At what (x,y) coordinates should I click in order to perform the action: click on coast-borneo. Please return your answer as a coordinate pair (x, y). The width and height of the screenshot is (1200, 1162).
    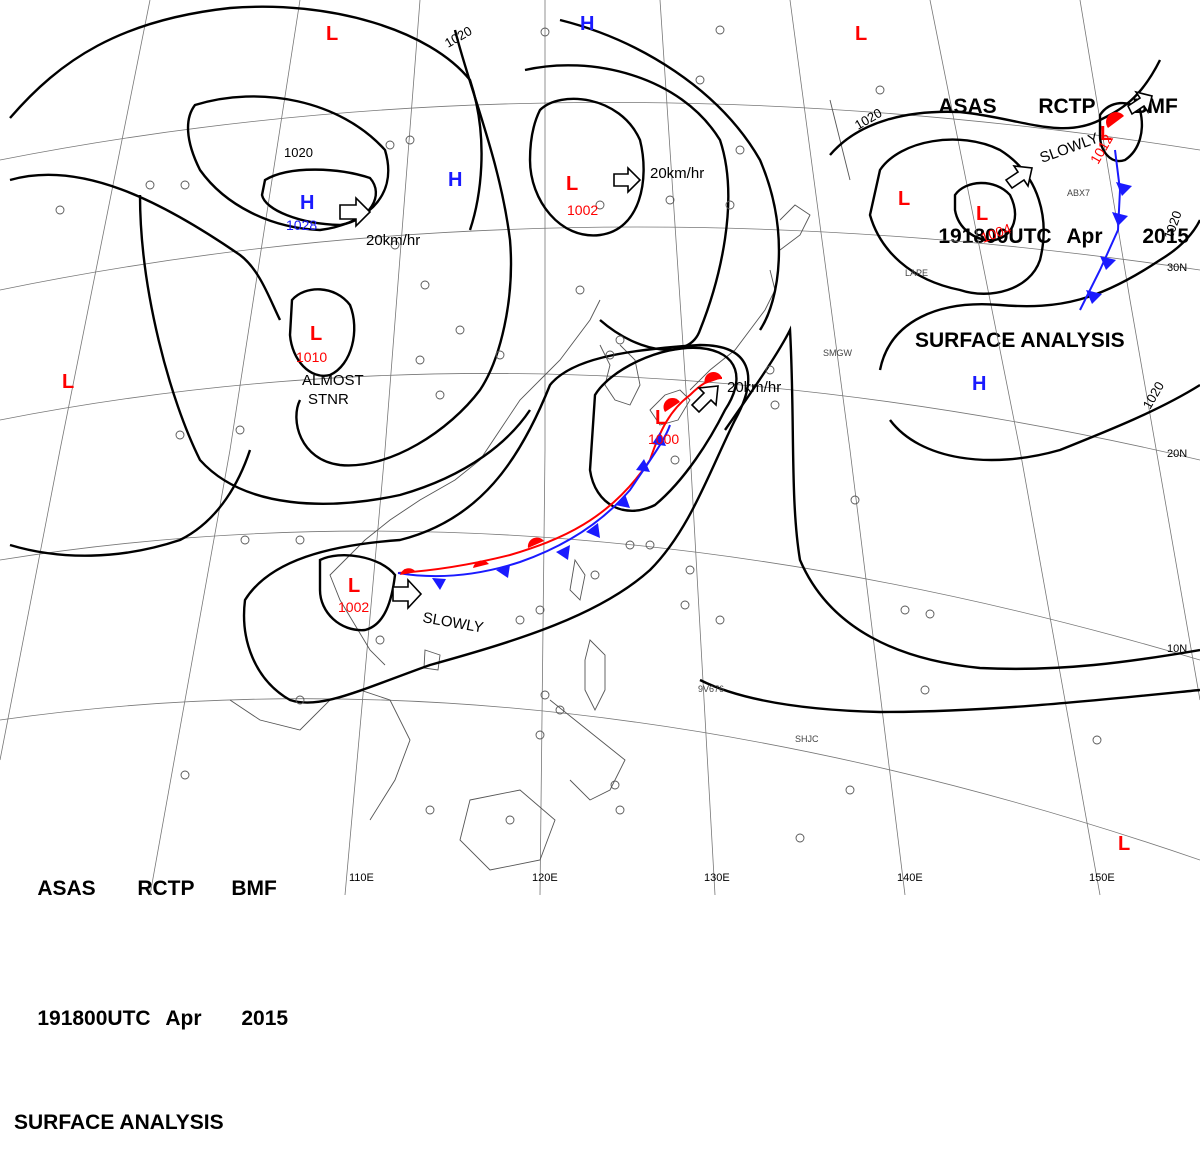
    Looking at the image, I should click on (507, 830).